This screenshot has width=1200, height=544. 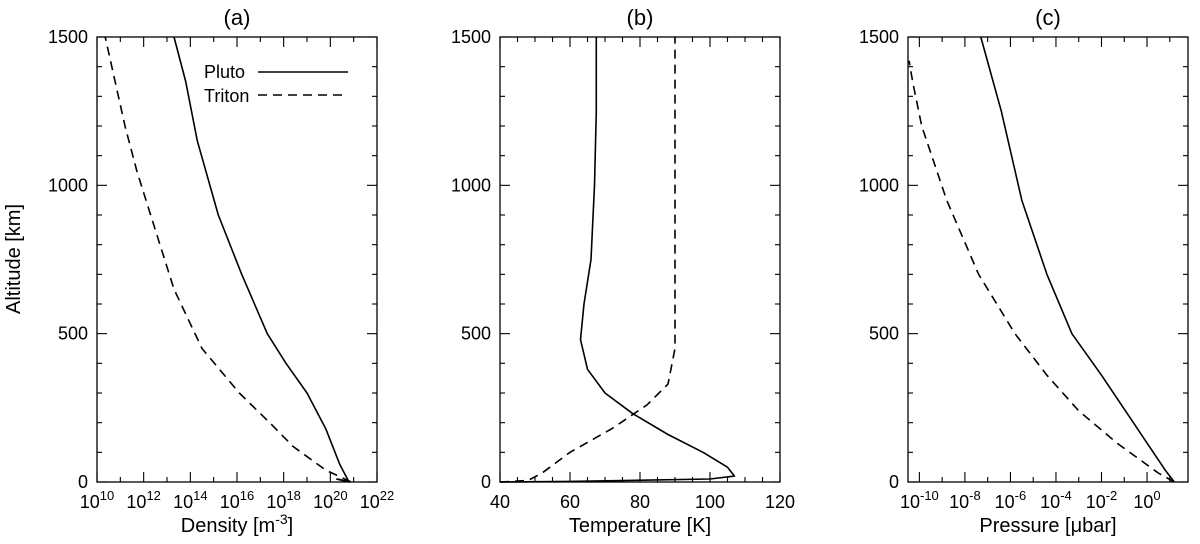 I want to click on series-line-triton, so click(x=587, y=260).